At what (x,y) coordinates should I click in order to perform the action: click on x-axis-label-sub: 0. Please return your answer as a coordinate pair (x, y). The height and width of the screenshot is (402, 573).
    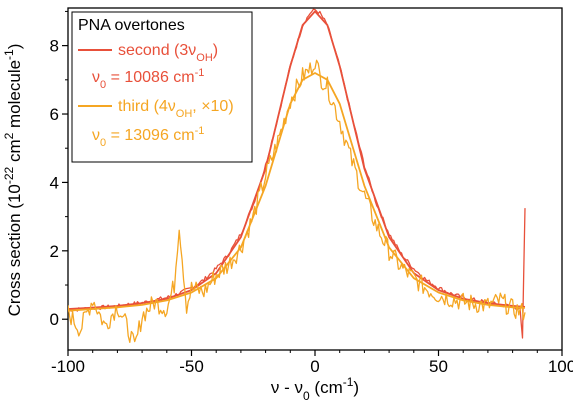
    Looking at the image, I should click on (306, 395).